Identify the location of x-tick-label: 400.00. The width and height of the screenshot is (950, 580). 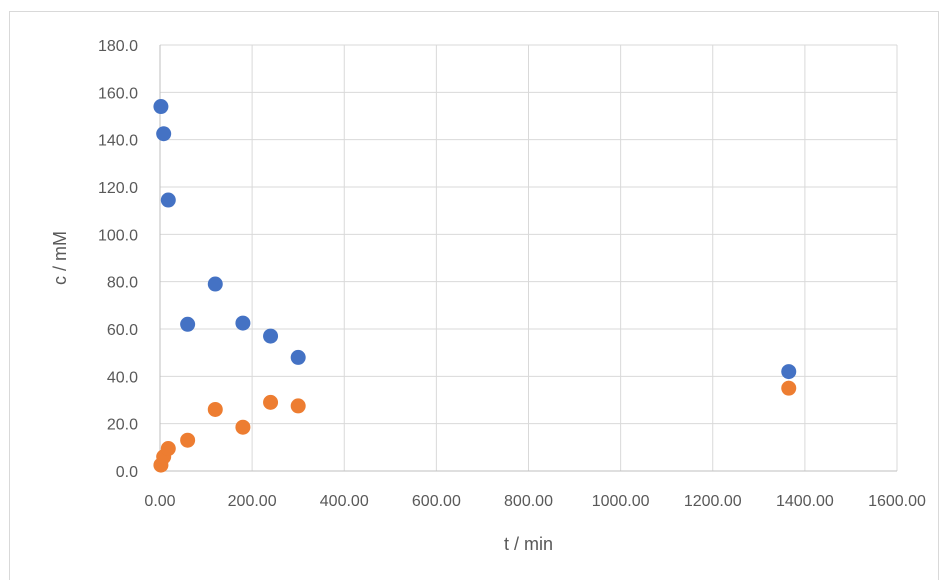
(344, 501).